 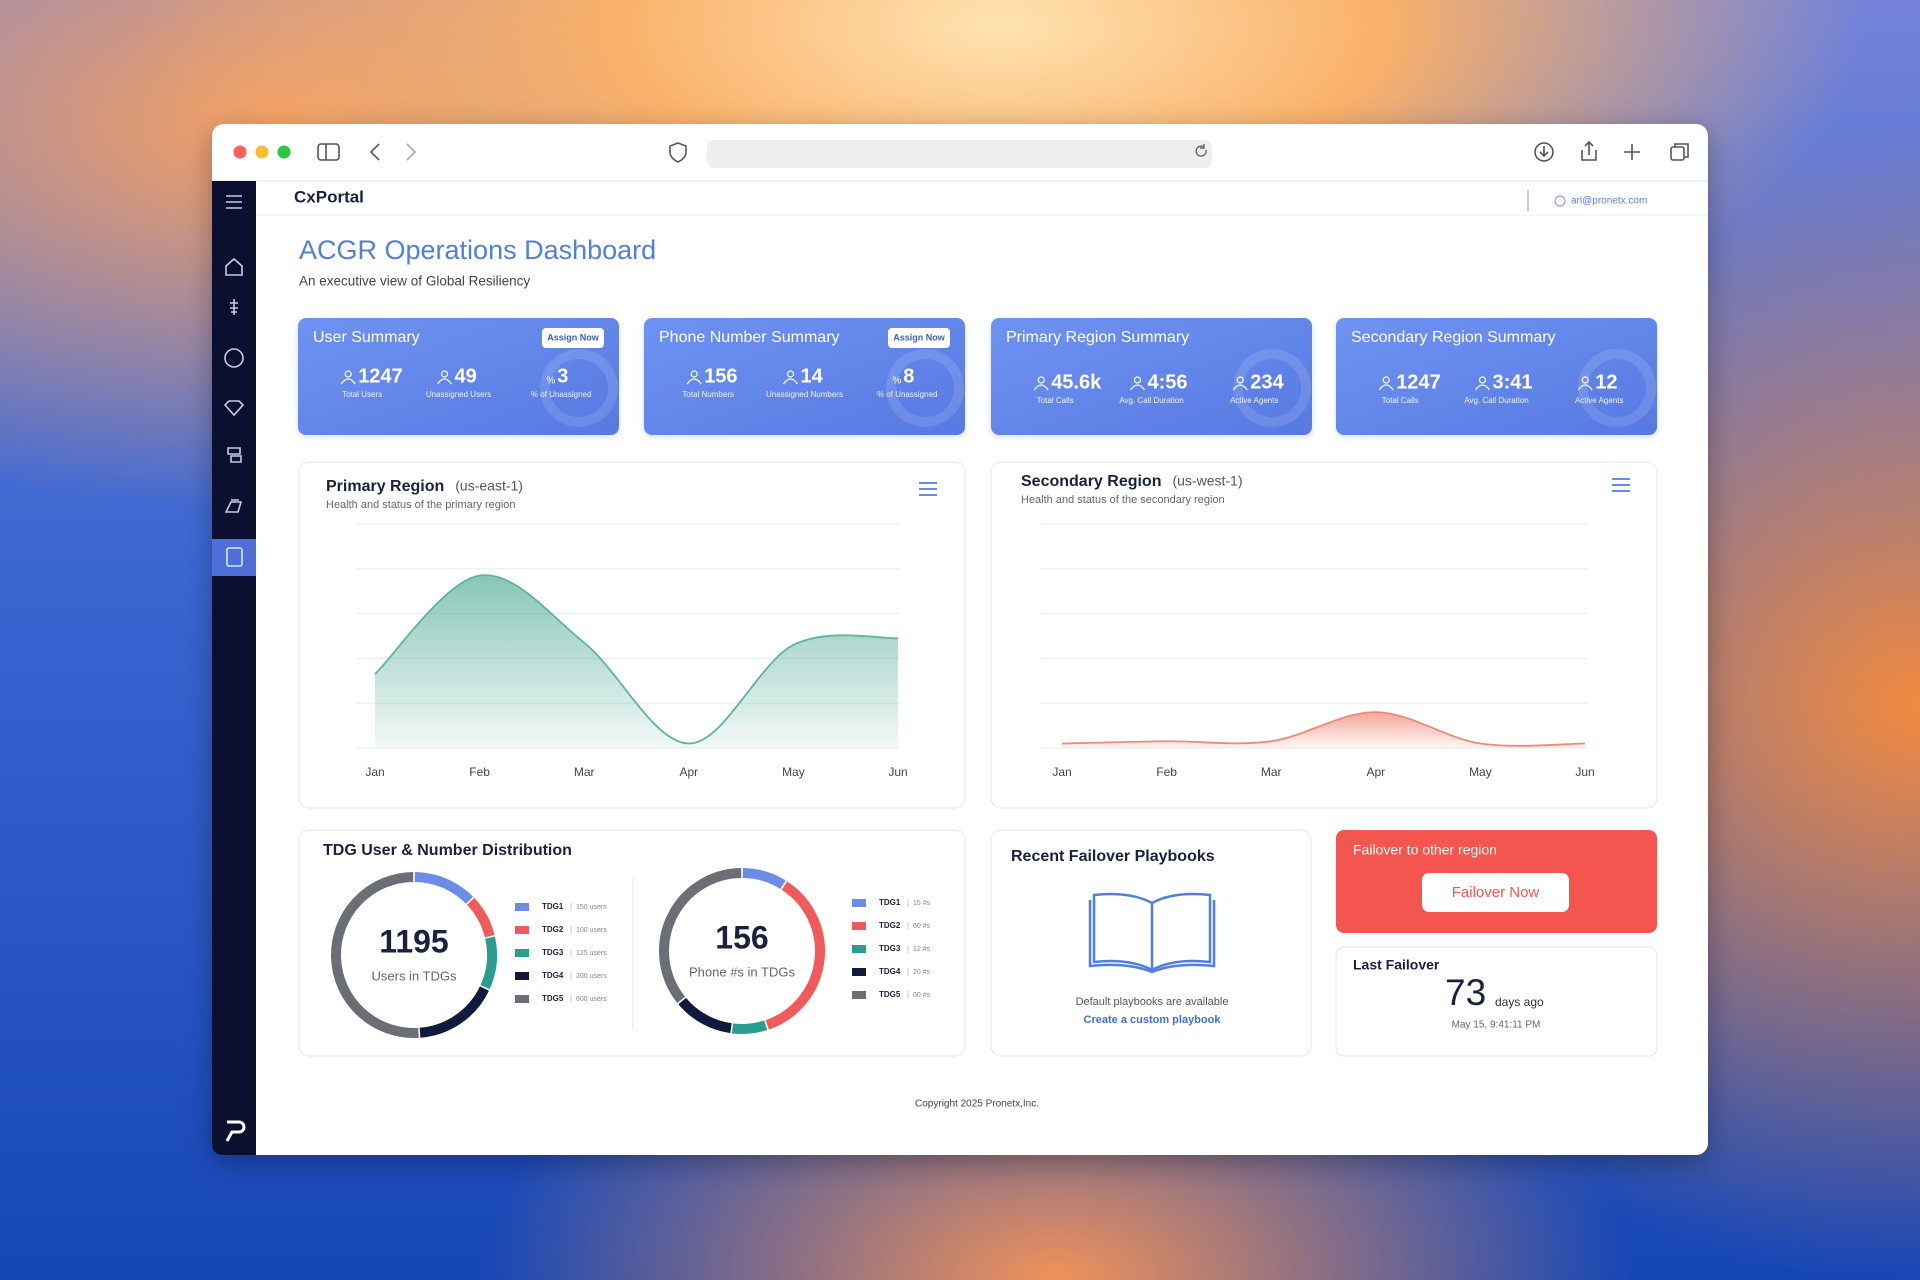 I want to click on sidebar-icons, so click(x=234, y=354).